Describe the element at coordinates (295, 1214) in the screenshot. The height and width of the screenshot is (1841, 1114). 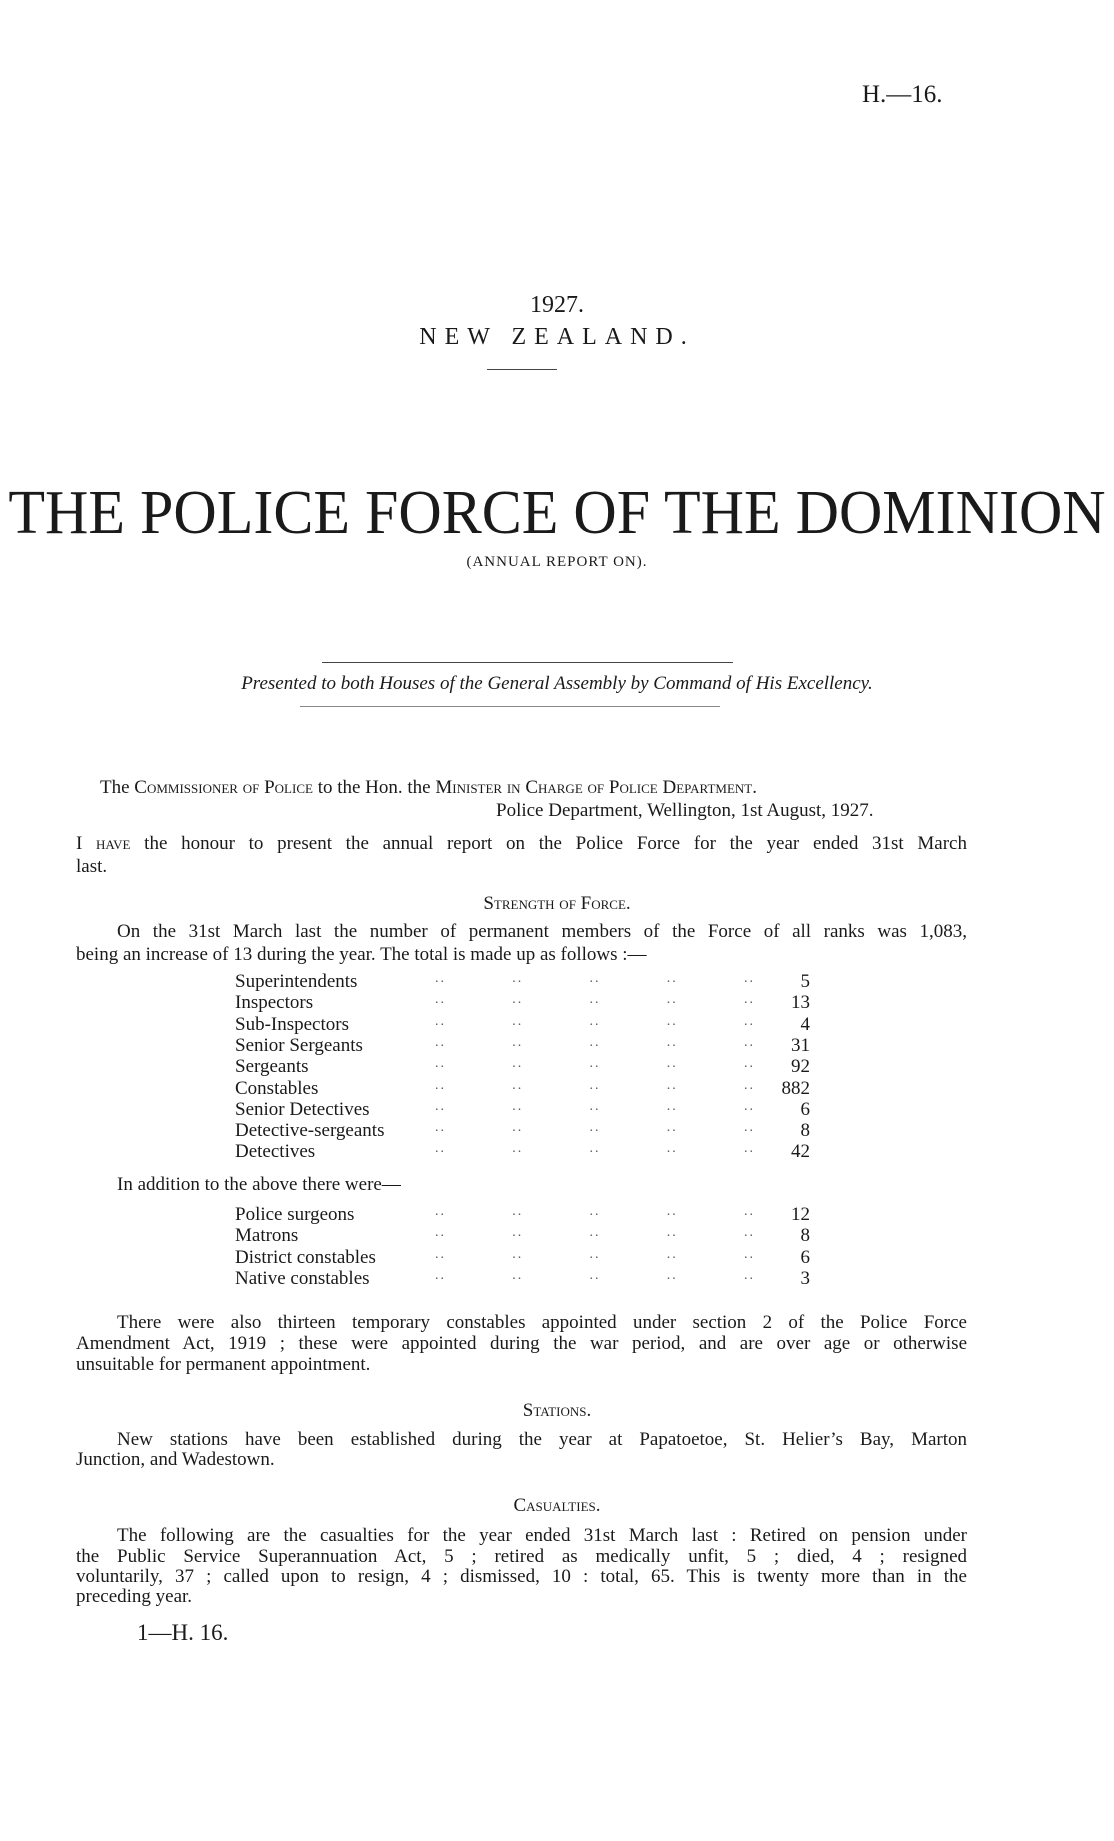
I see `item-name: Police surgeons` at that location.